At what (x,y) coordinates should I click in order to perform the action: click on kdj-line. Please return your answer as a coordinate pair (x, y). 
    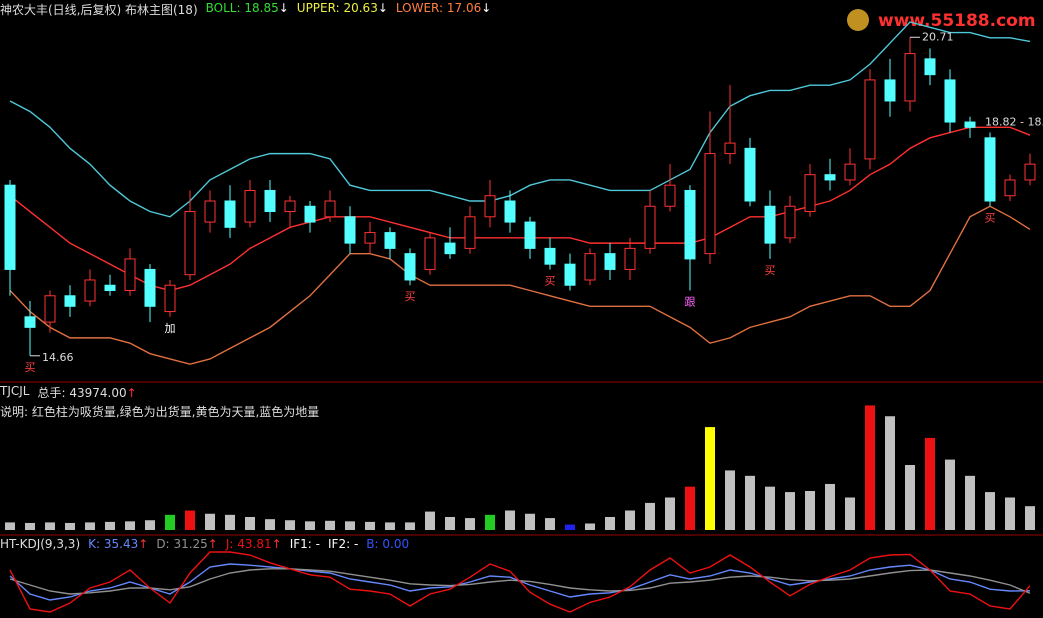
    Looking at the image, I should click on (520, 582).